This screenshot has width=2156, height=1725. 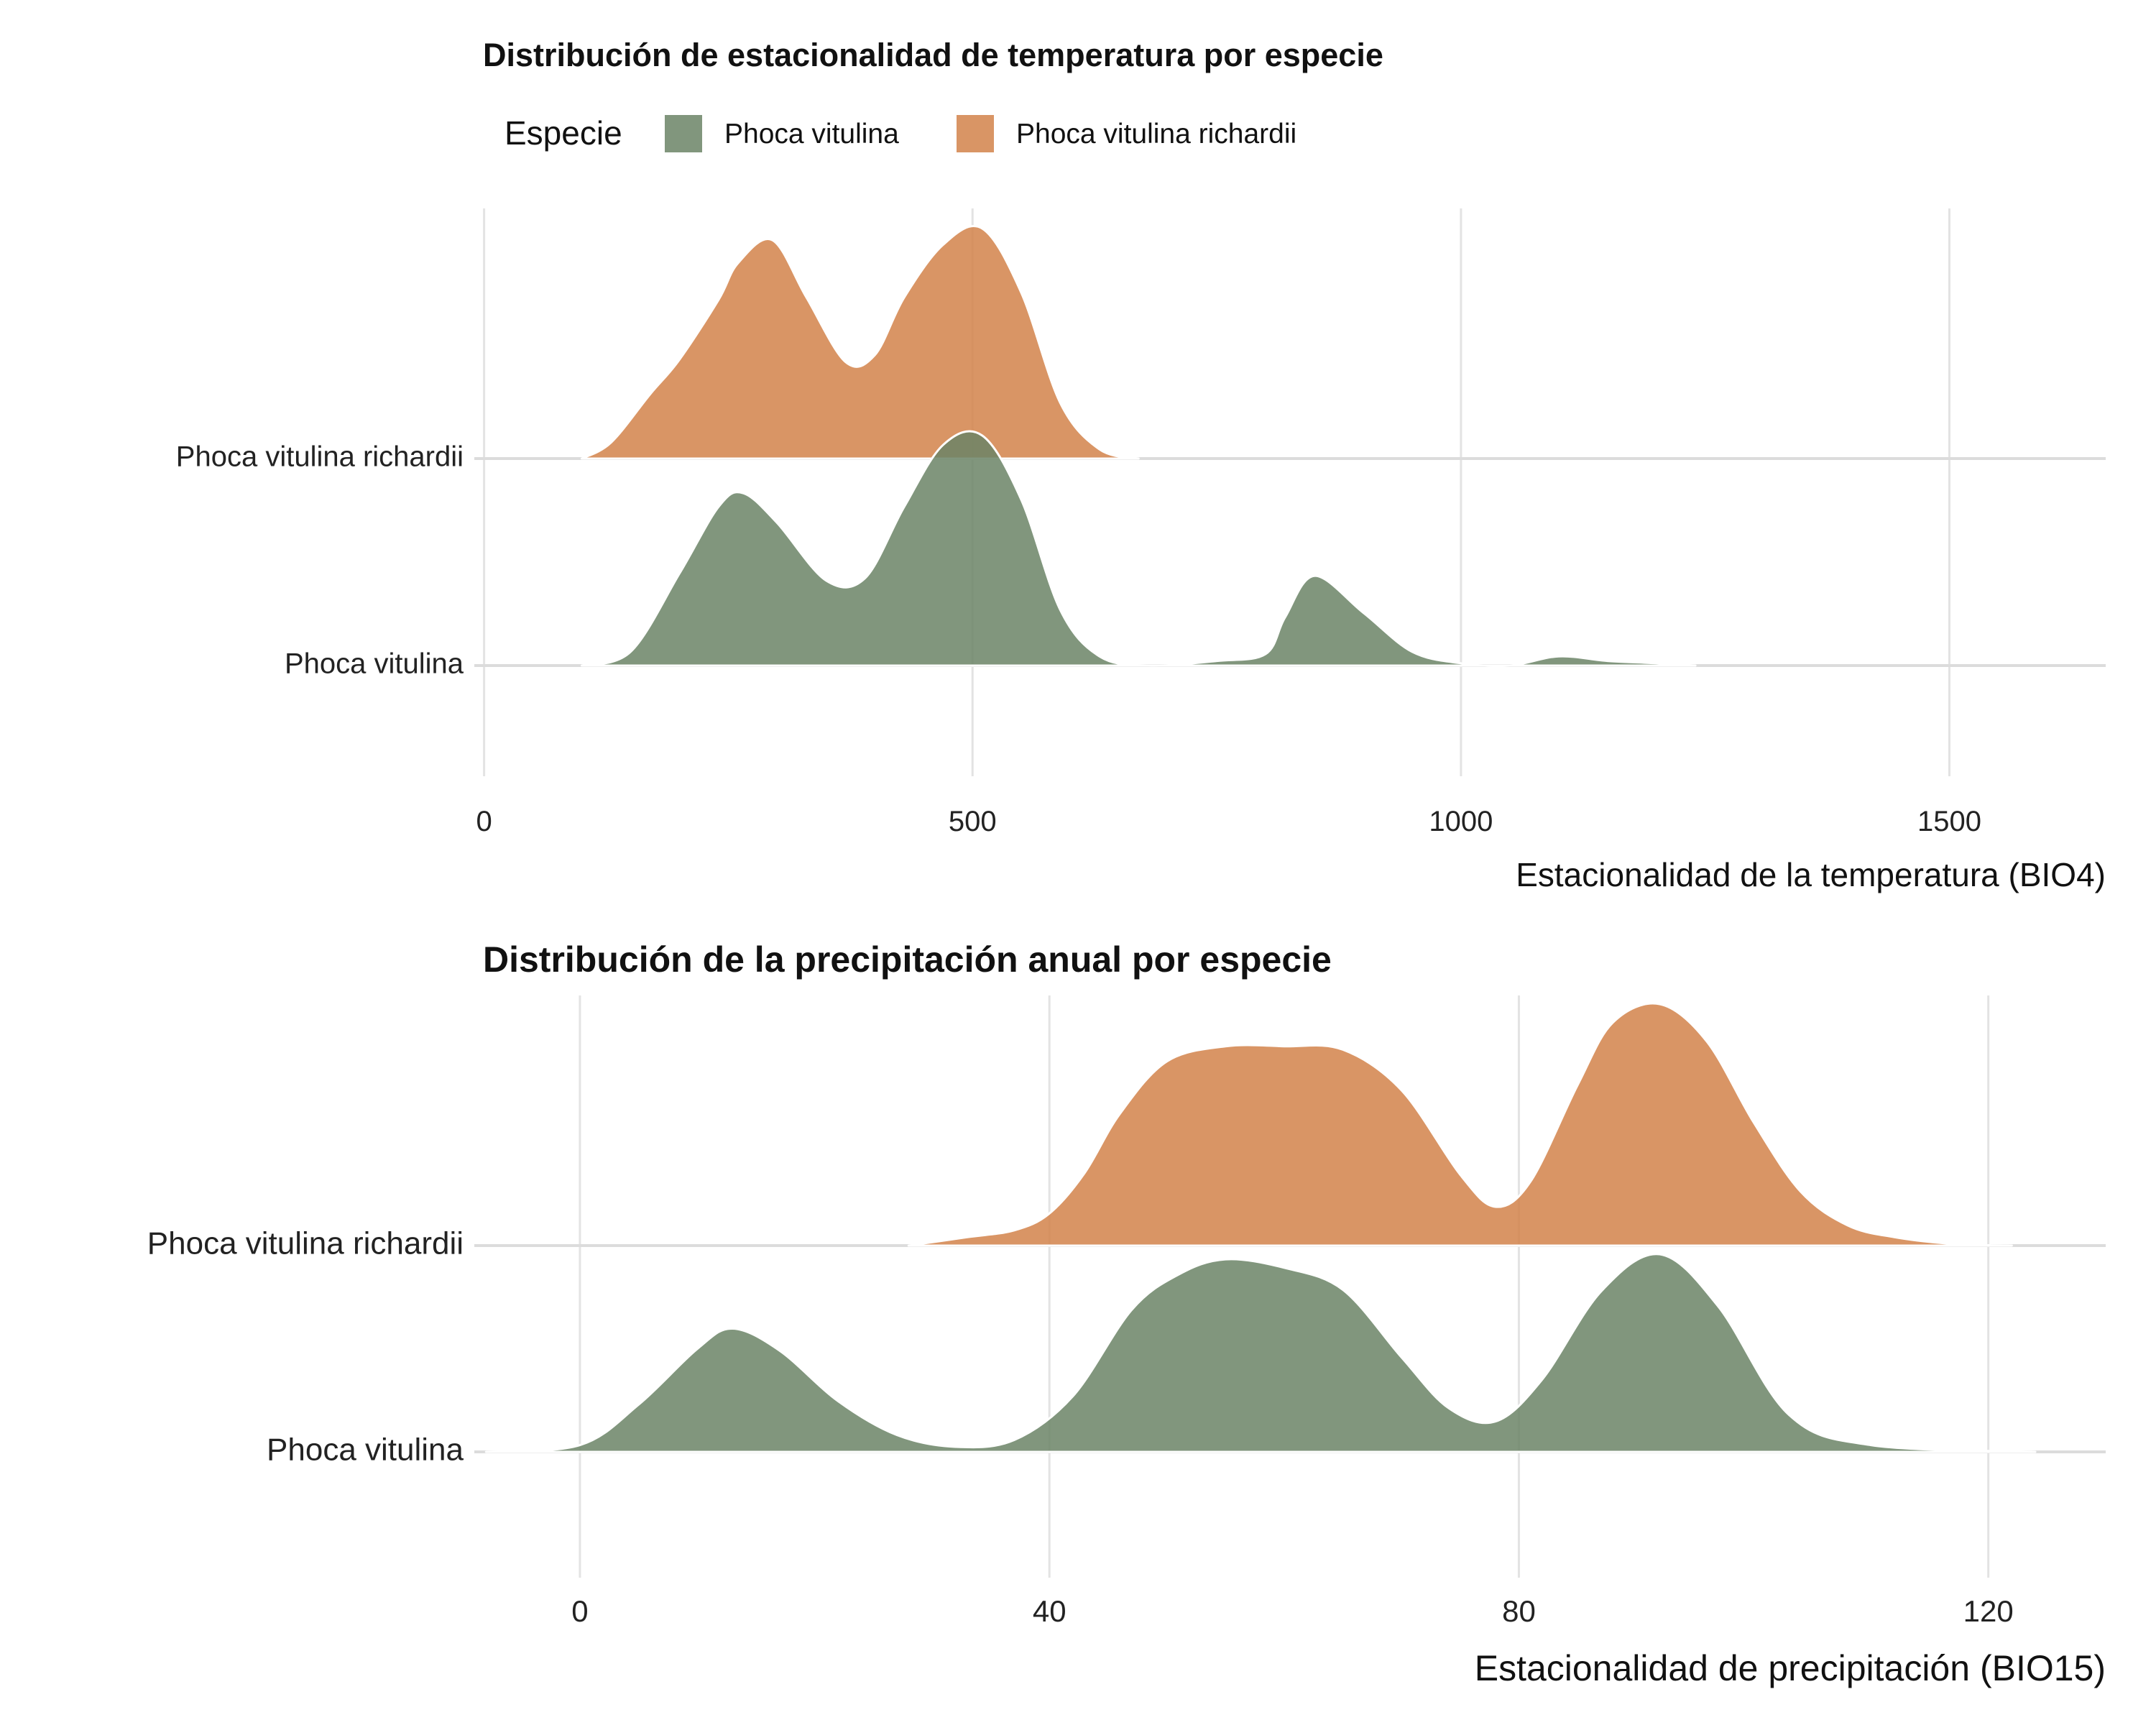 I want to click on legend-swatch-phoca-vitulina-richardii, so click(x=975, y=133).